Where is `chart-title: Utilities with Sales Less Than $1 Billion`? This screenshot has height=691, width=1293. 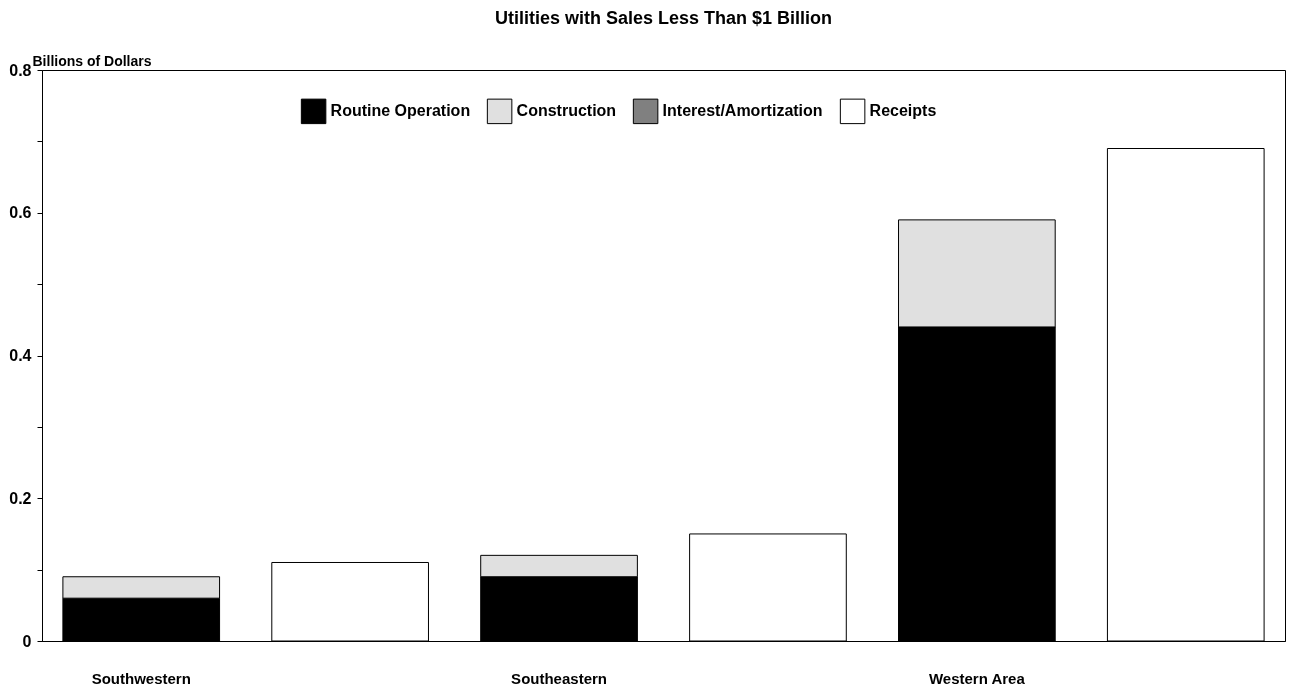
chart-title: Utilities with Sales Less Than $1 Billion is located at coordinates (663, 18).